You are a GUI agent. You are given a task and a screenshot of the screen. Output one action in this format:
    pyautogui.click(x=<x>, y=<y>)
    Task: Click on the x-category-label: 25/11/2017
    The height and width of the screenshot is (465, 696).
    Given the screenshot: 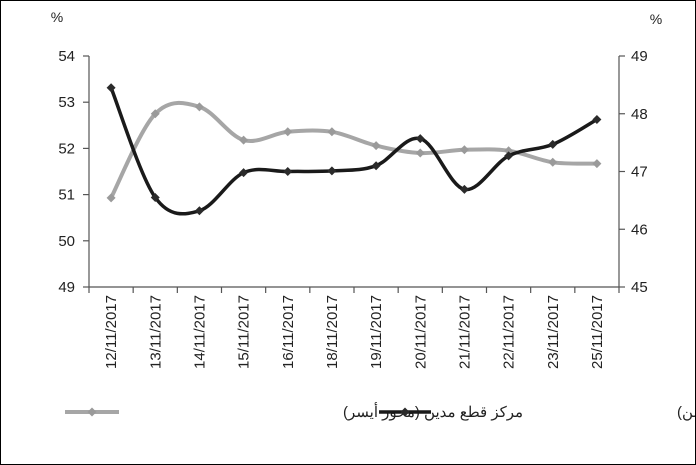 What is the action you would take?
    pyautogui.click(x=597, y=332)
    